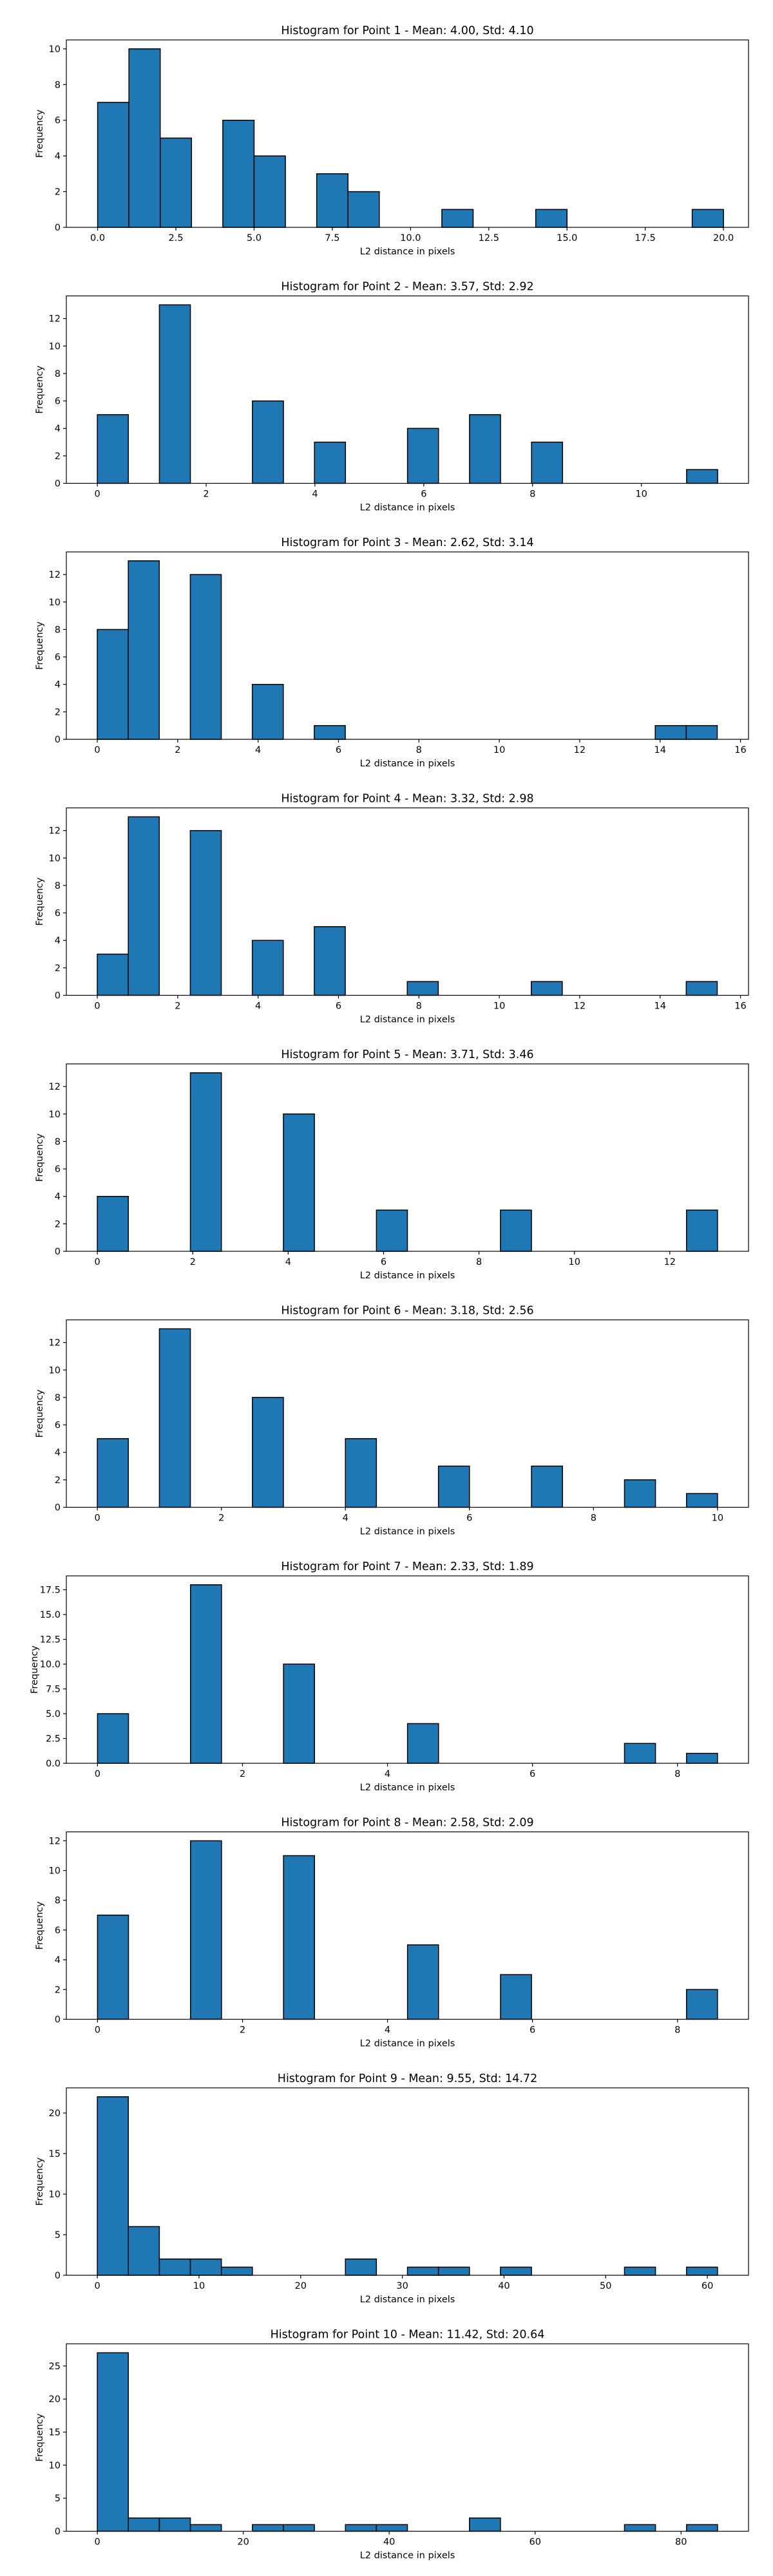  I want to click on x-tick-label: 20, so click(301, 2286).